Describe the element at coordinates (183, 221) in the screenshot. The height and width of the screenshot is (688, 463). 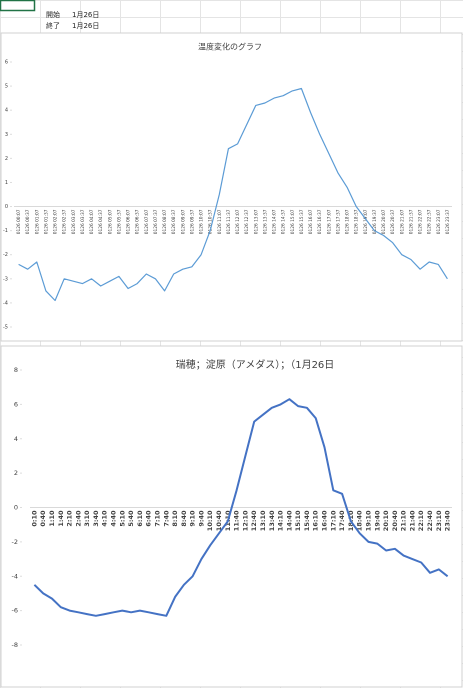
I see `x-tick-label: 0126 09:07` at that location.